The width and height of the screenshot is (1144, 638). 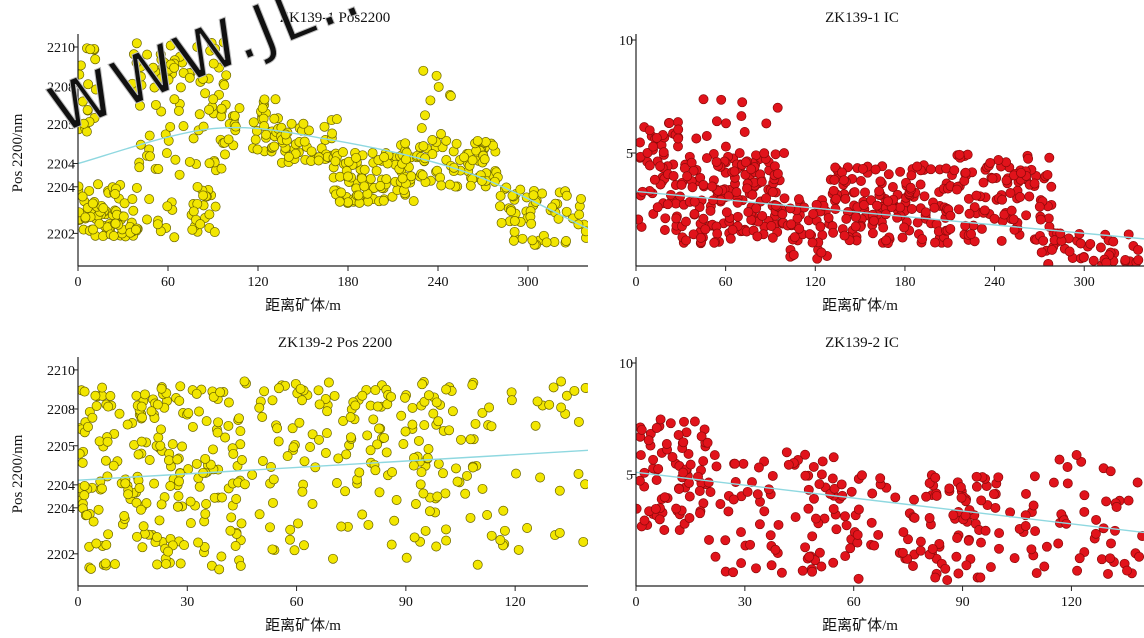 I want to click on y-tick-label: 2210, so click(x=61, y=371).